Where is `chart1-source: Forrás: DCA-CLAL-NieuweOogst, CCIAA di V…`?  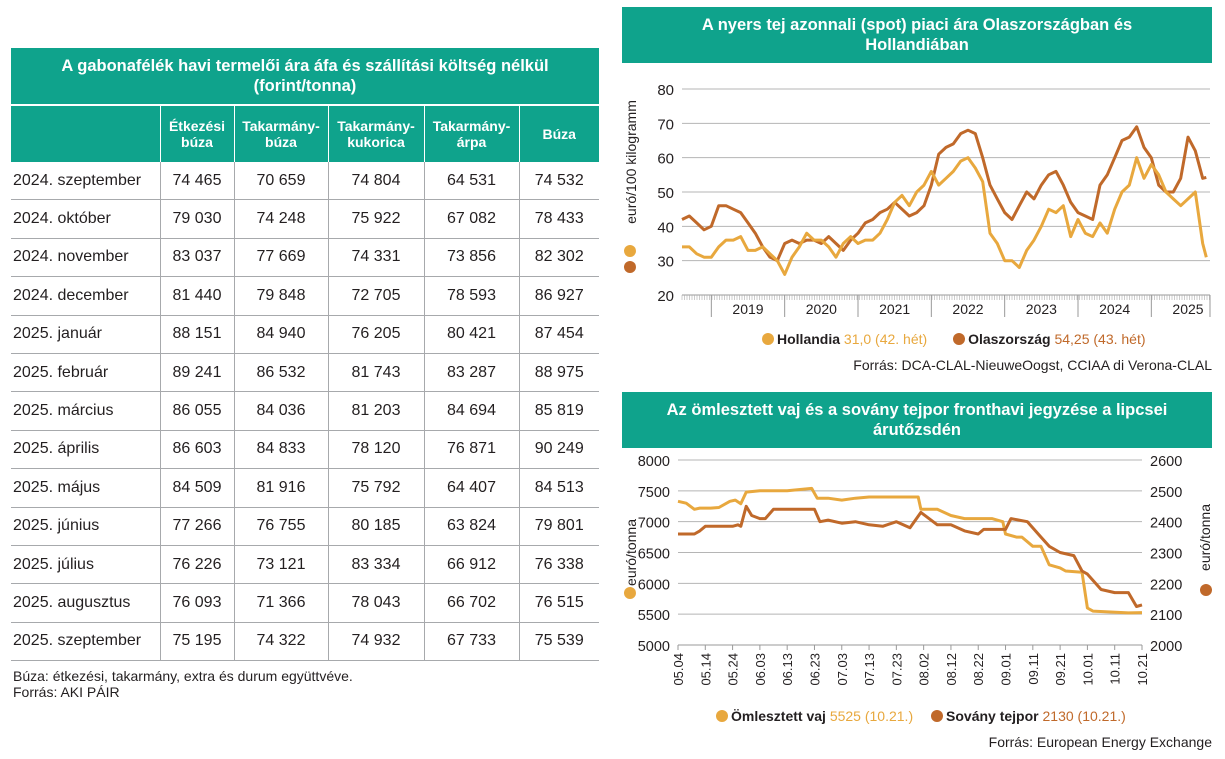 chart1-source: Forrás: DCA-CLAL-NieuweOogst, CCIAA di V… is located at coordinates (1032, 365).